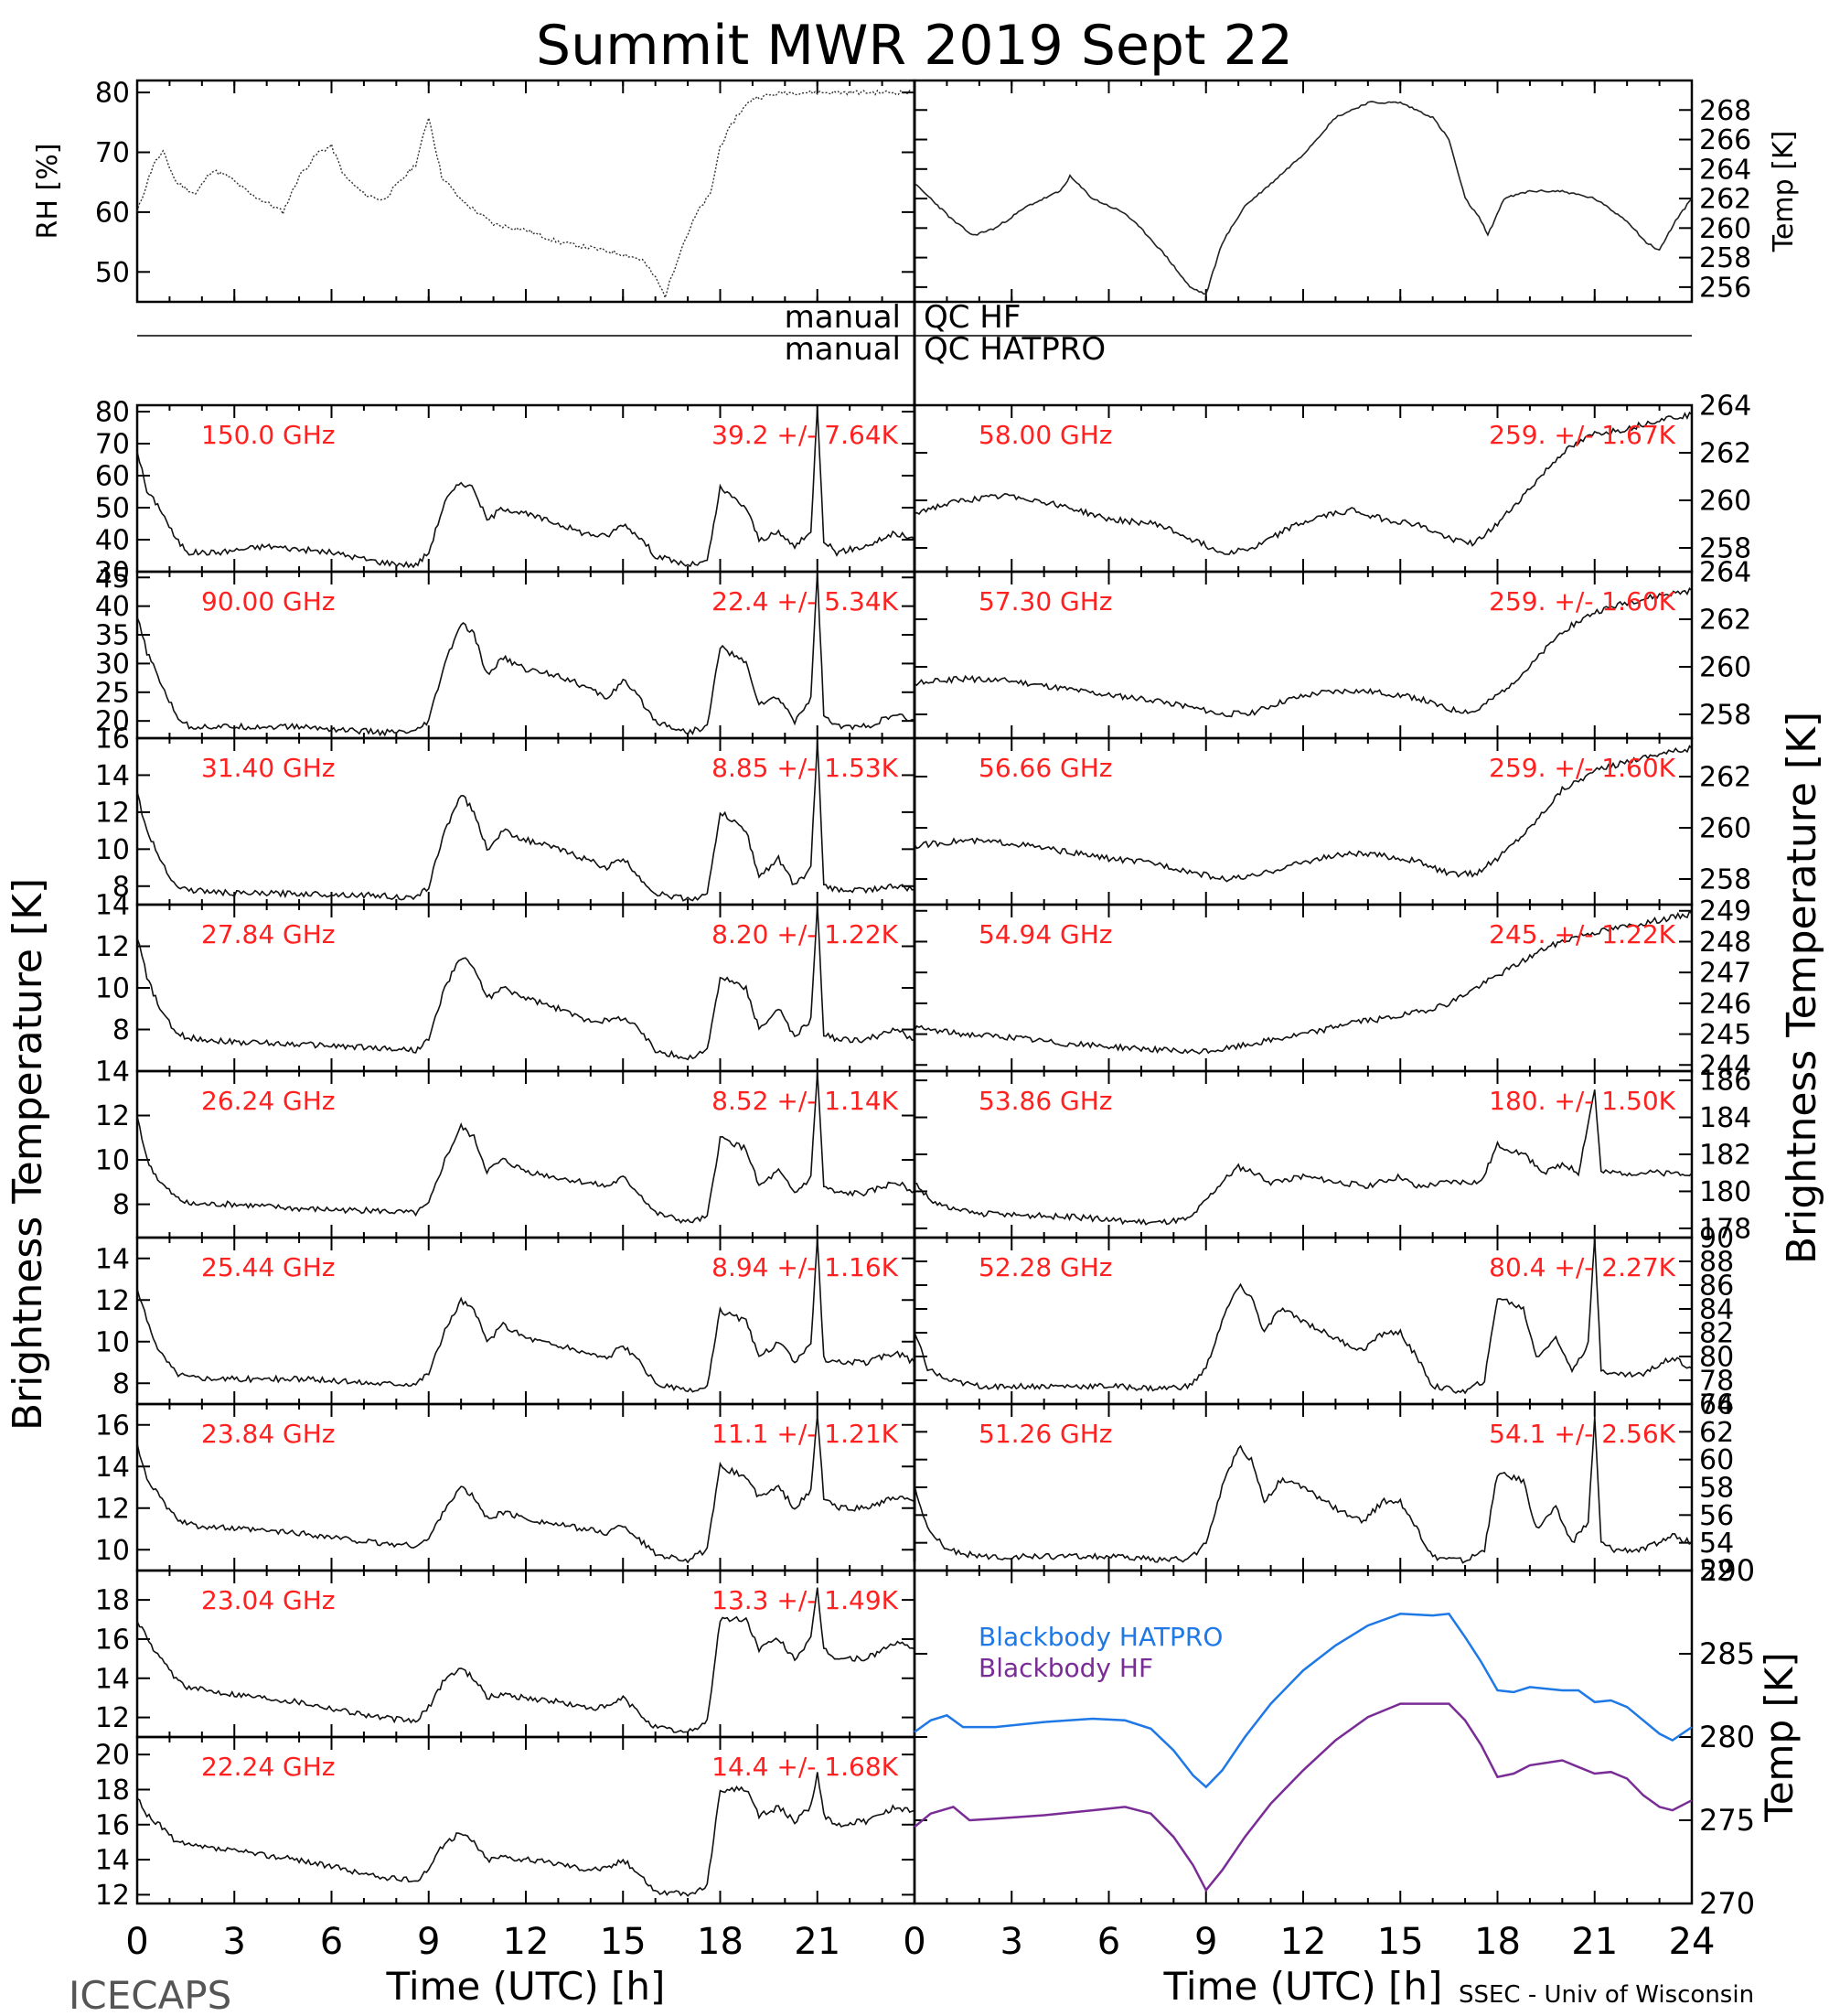 The width and height of the screenshot is (1829, 2016). Describe the element at coordinates (1725, 911) in the screenshot. I see `y-tick-label: 249` at that location.